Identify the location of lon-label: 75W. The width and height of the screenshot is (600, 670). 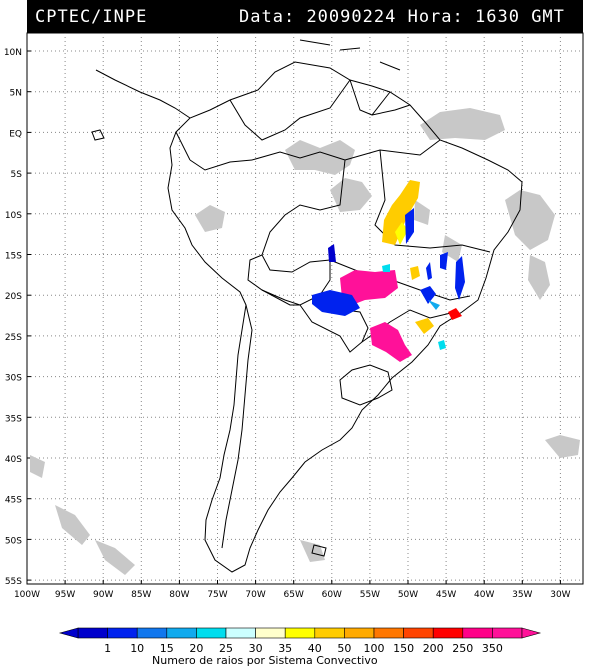
(217, 595).